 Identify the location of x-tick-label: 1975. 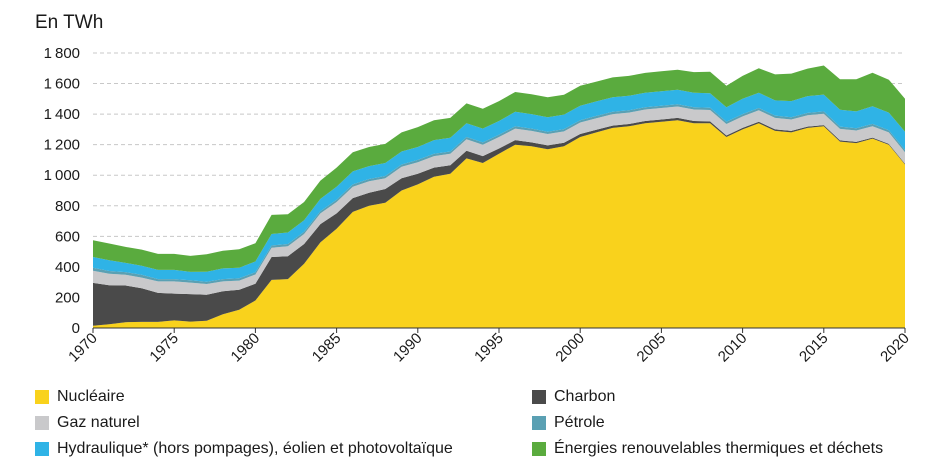
(164, 348).